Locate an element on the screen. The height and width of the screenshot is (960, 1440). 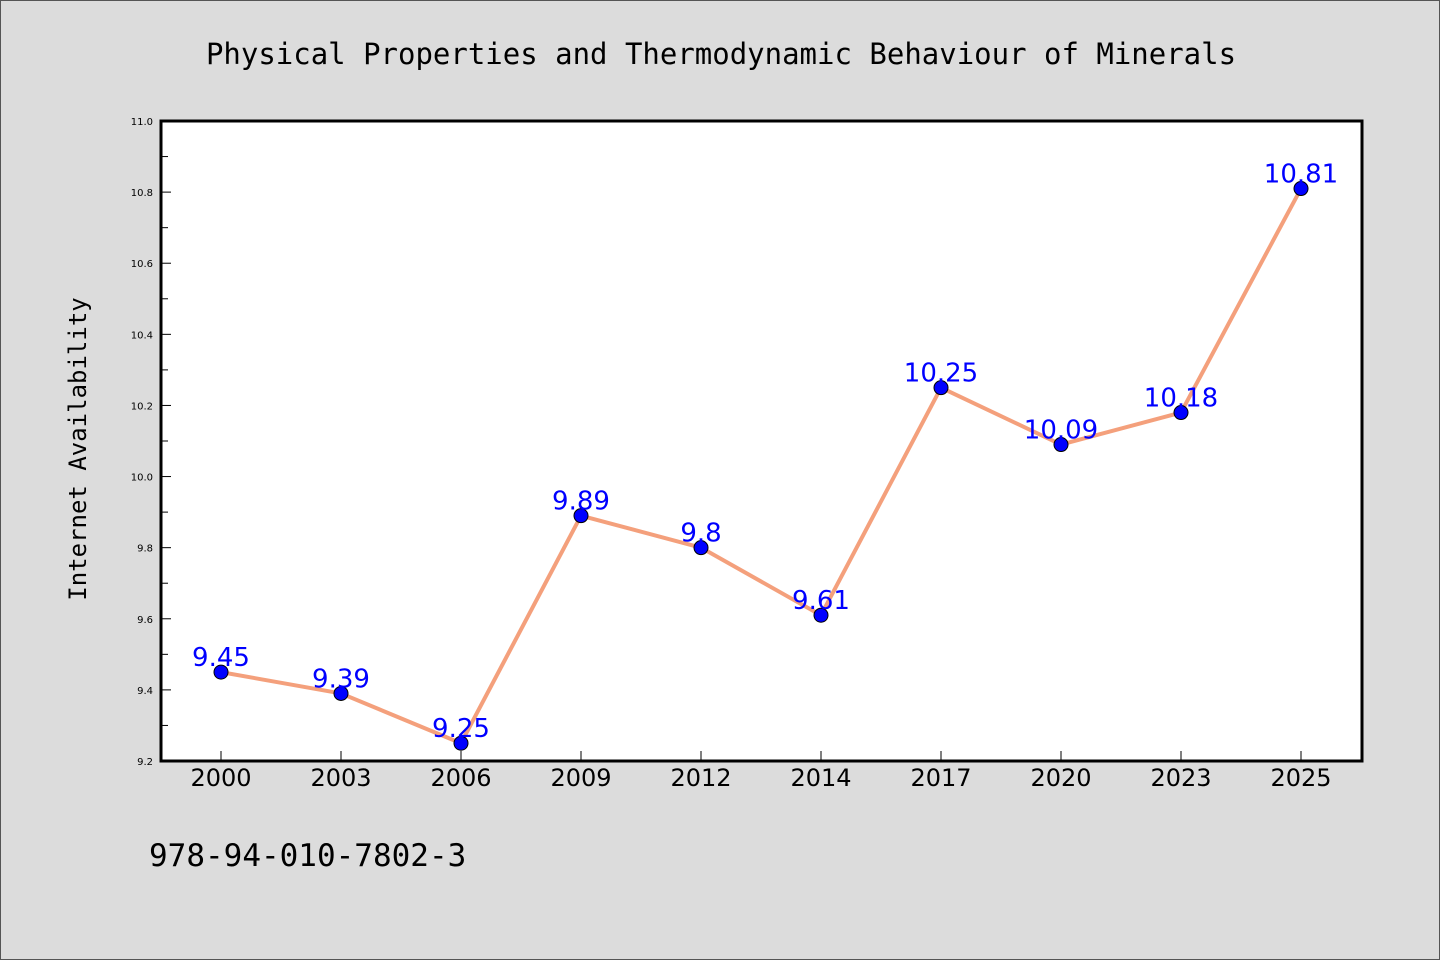
data-point-label: 10.18 is located at coordinates (1181, 399).